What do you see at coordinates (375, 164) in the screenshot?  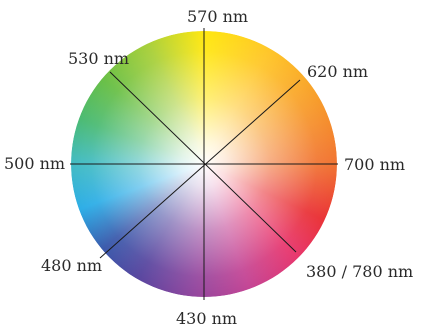 I see `label-700-nm: 700 nm` at bounding box center [375, 164].